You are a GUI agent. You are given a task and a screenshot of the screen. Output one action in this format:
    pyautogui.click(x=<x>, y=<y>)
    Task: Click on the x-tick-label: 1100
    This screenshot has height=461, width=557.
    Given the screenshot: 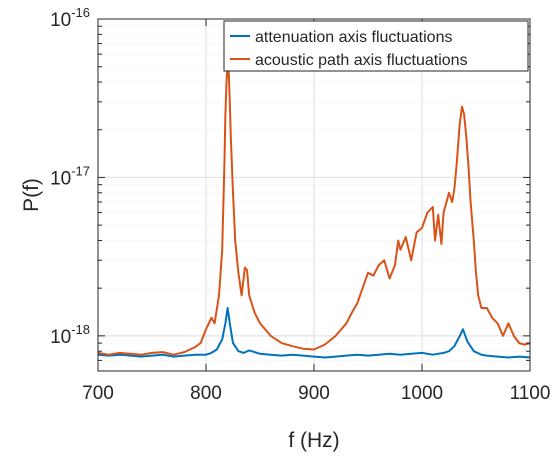 What is the action you would take?
    pyautogui.click(x=530, y=393)
    